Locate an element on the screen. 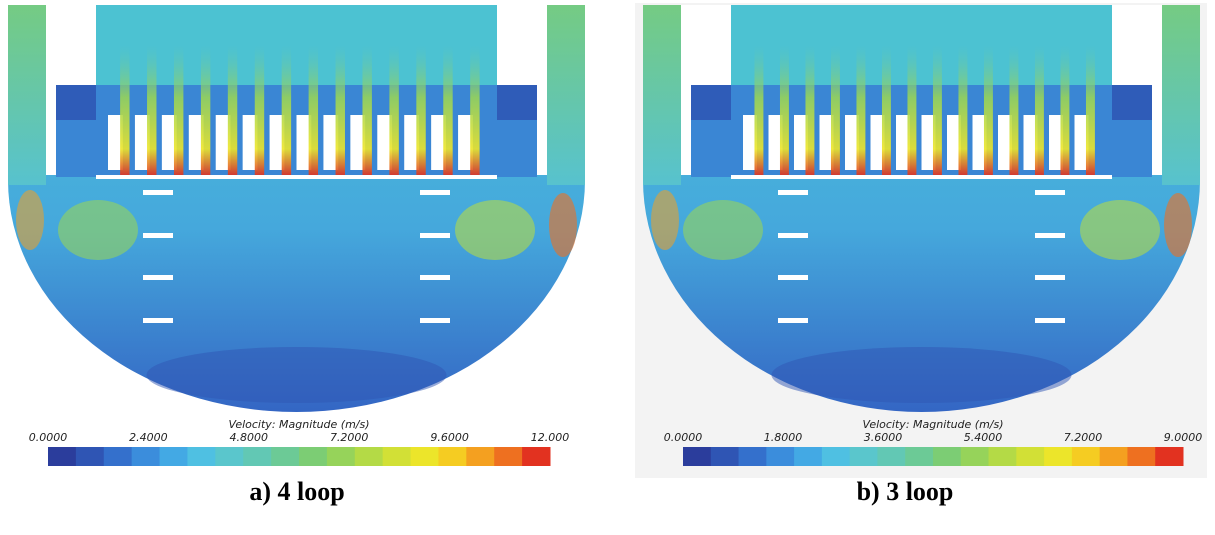 The height and width of the screenshot is (535, 1215). colorbar-tick-label: 3.6000 is located at coordinates (883, 437).